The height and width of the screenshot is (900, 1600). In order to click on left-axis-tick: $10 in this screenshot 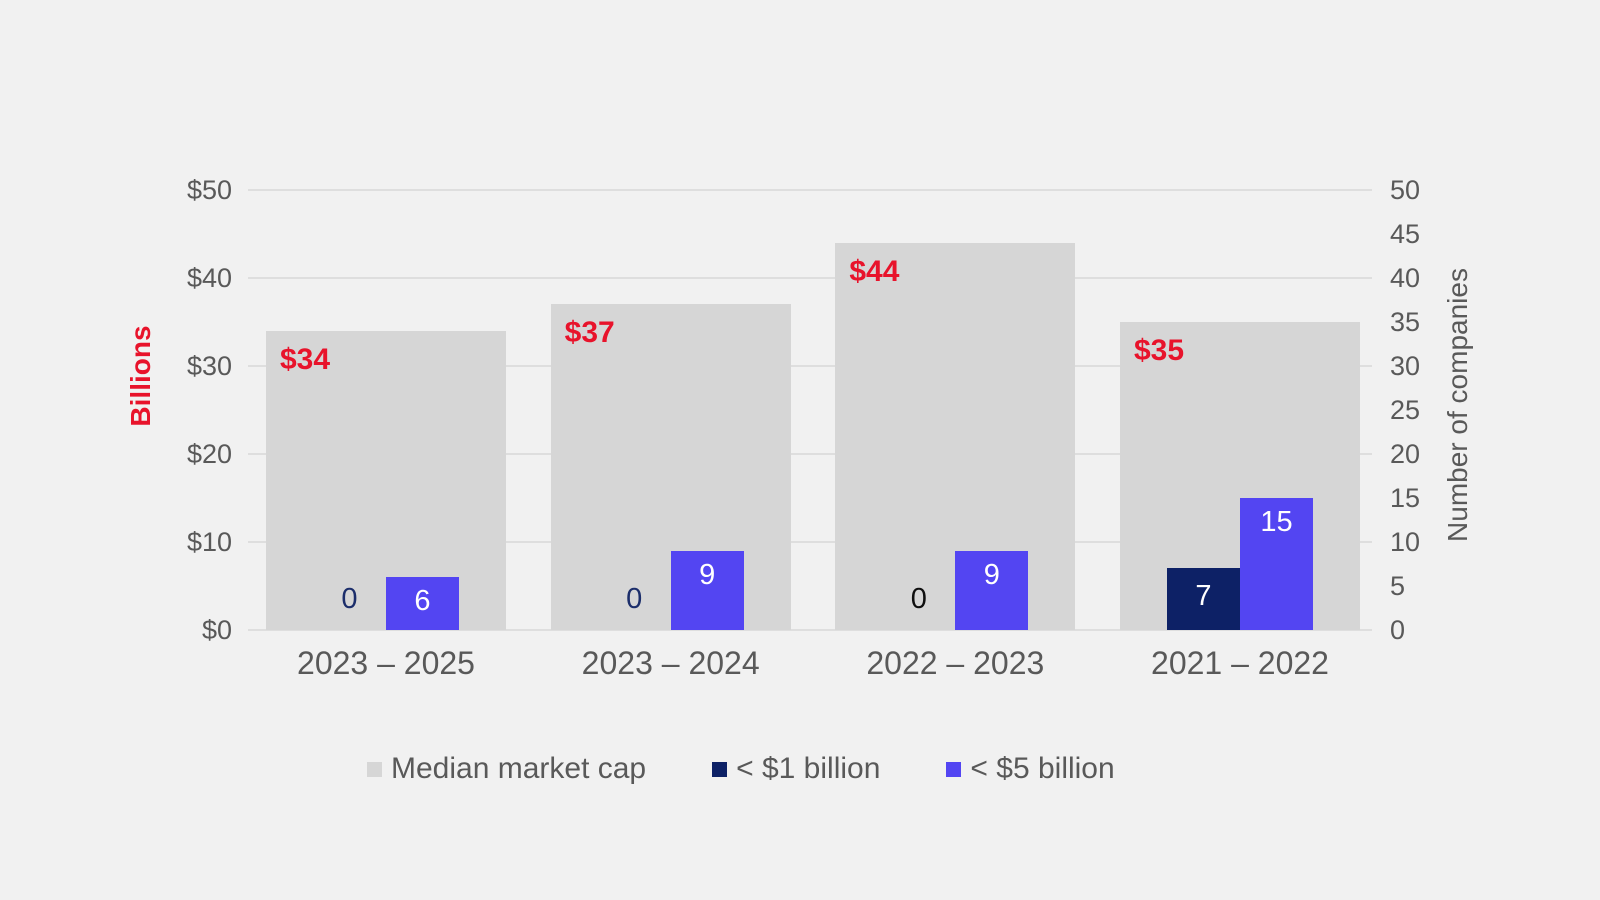, I will do `click(209, 542)`.